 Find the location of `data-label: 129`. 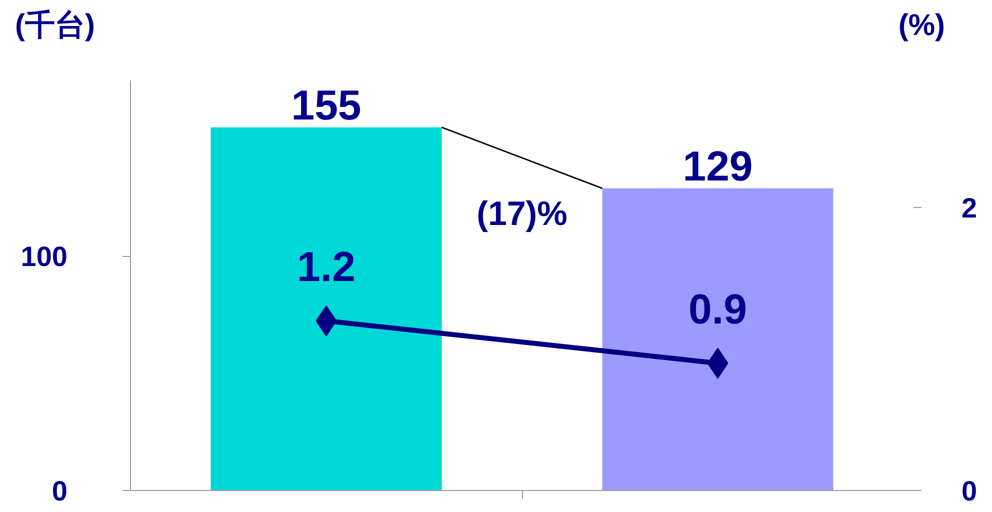

data-label: 129 is located at coordinates (717, 166).